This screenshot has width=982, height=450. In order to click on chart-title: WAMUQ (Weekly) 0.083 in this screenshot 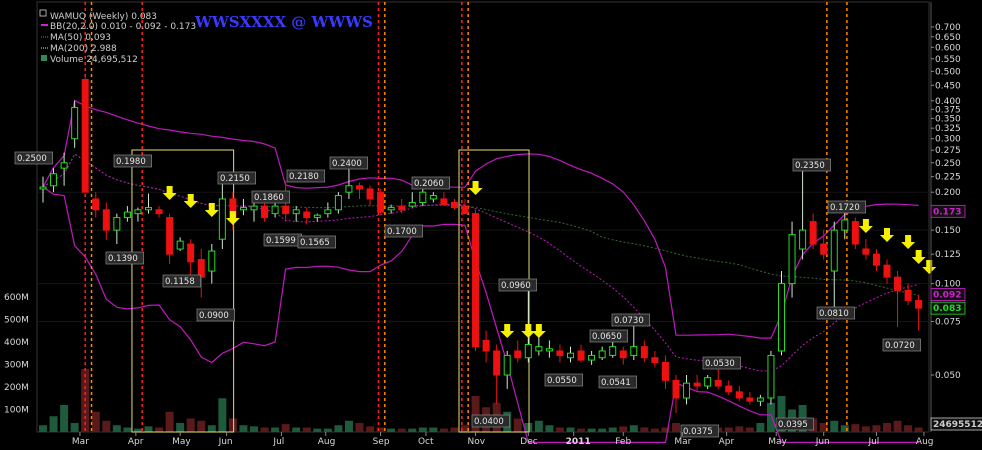, I will do `click(103, 17)`.